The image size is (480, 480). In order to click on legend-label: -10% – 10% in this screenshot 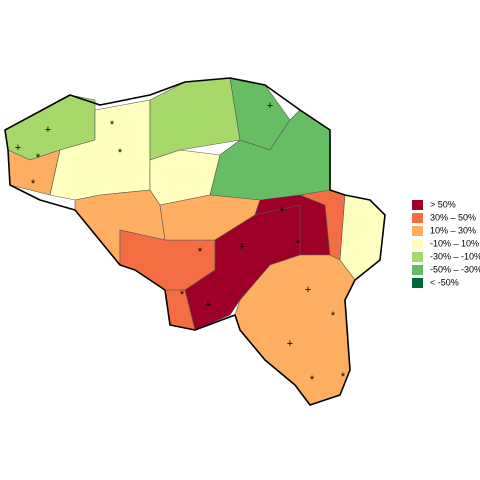, I will do `click(454, 243)`.